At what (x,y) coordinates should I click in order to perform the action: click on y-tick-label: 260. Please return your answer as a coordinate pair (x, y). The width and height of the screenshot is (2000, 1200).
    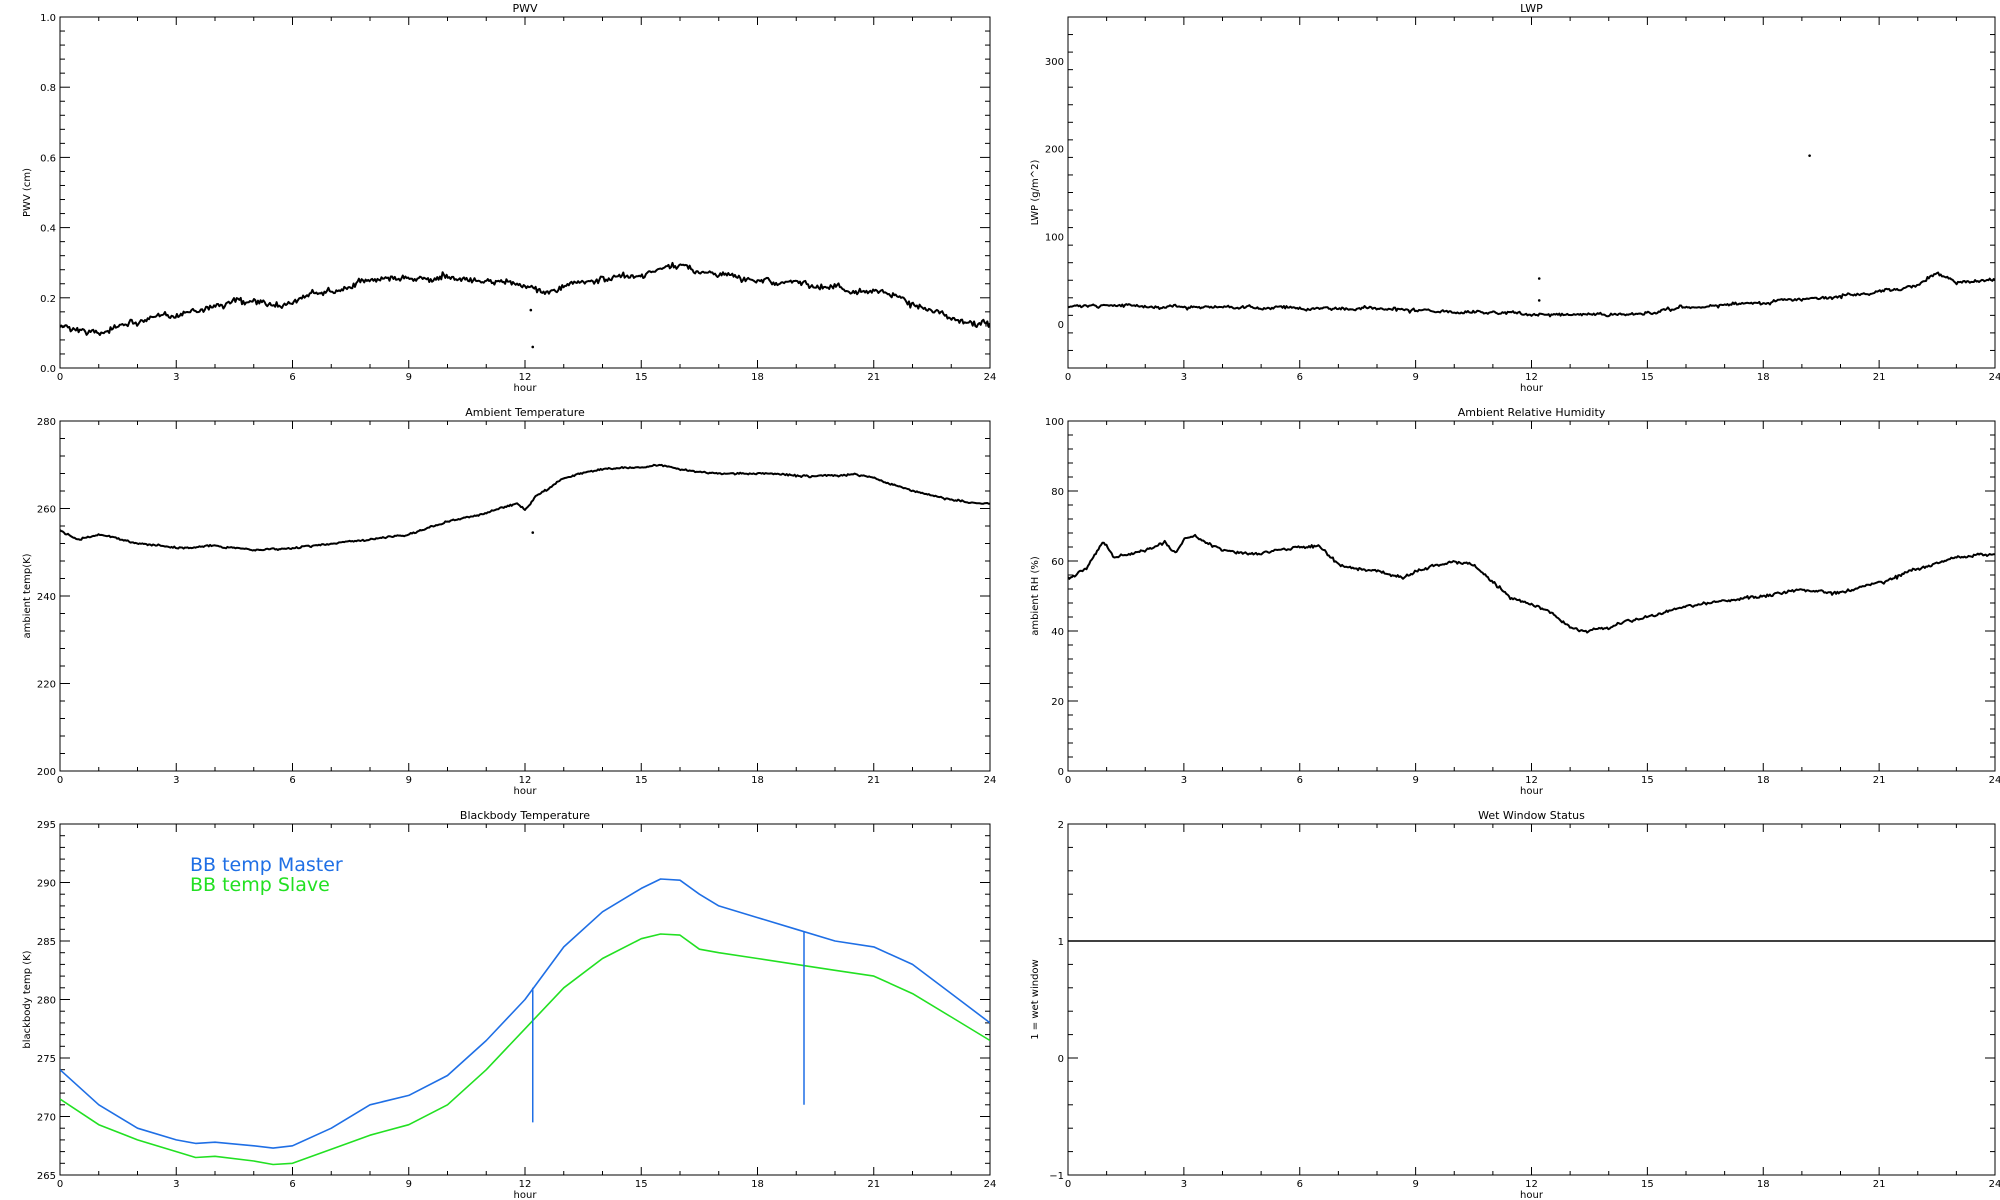
    Looking at the image, I should click on (46, 510).